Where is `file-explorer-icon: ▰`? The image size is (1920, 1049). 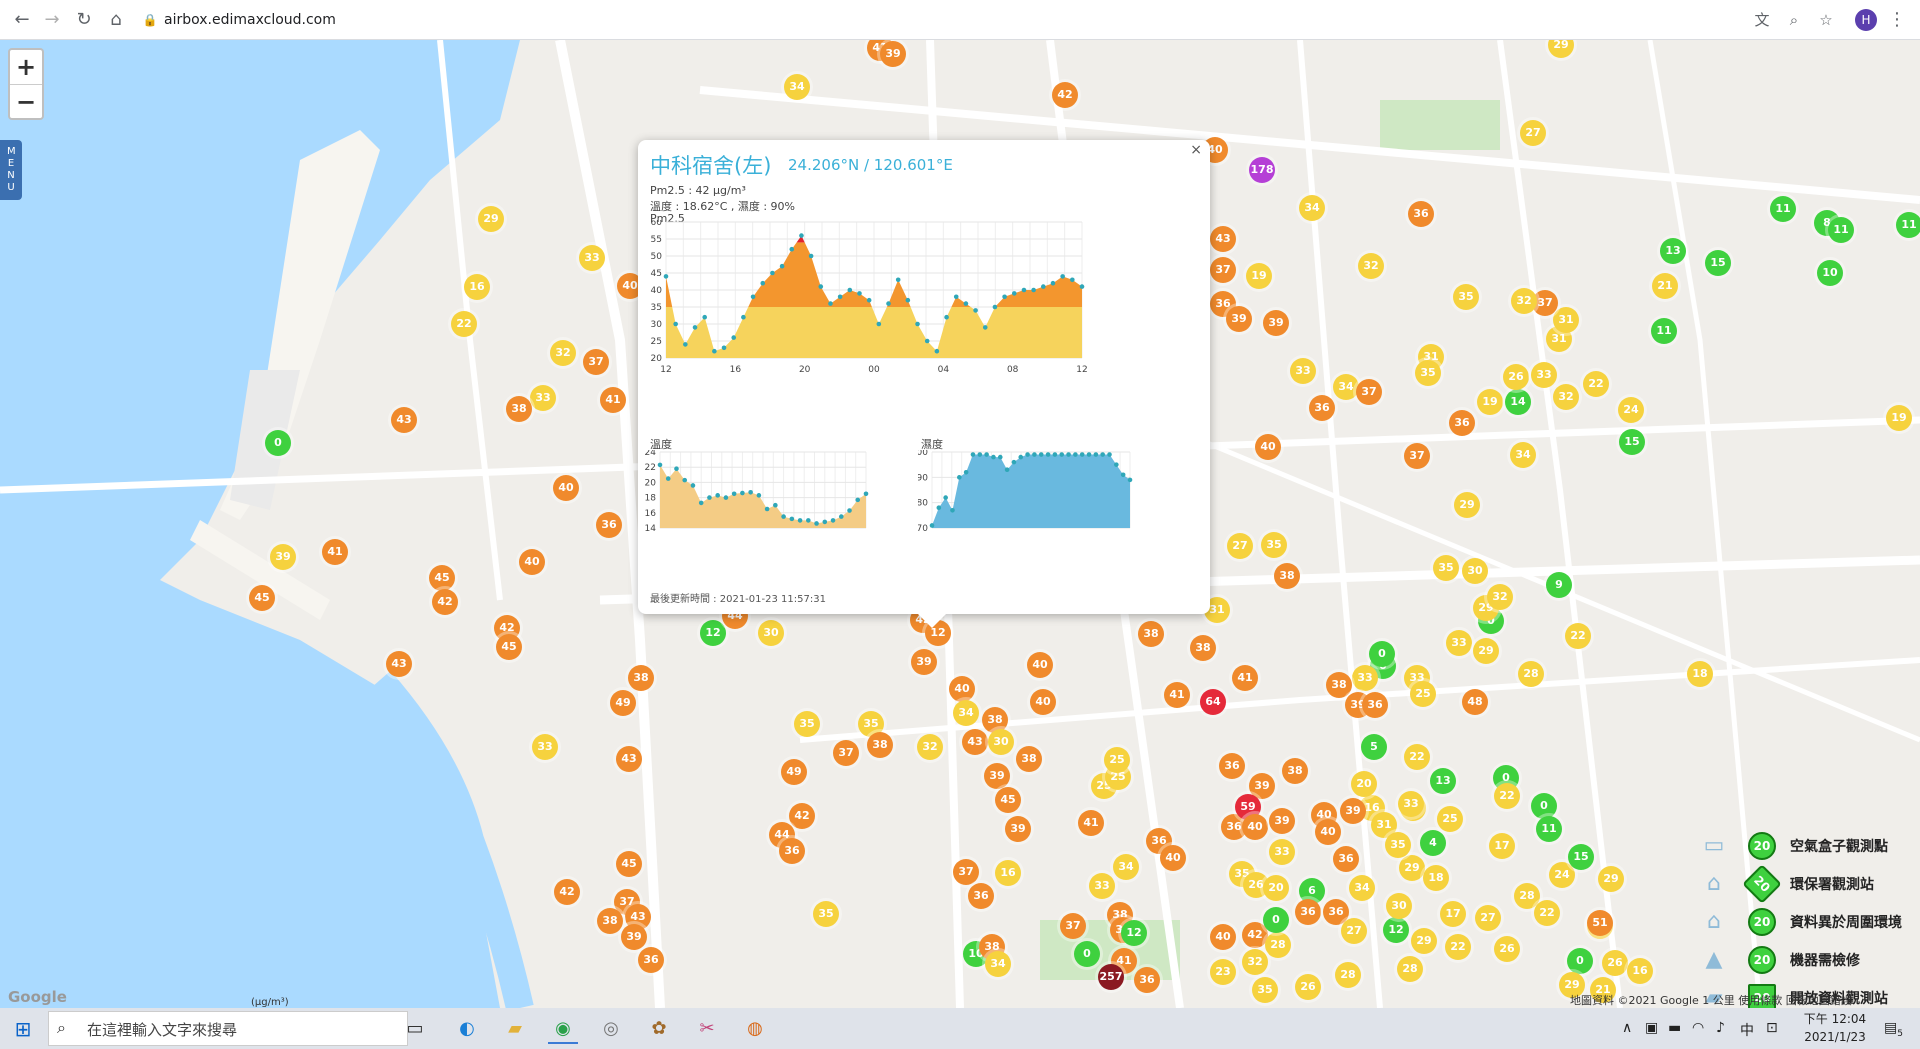
file-explorer-icon: ▰ is located at coordinates (515, 1028).